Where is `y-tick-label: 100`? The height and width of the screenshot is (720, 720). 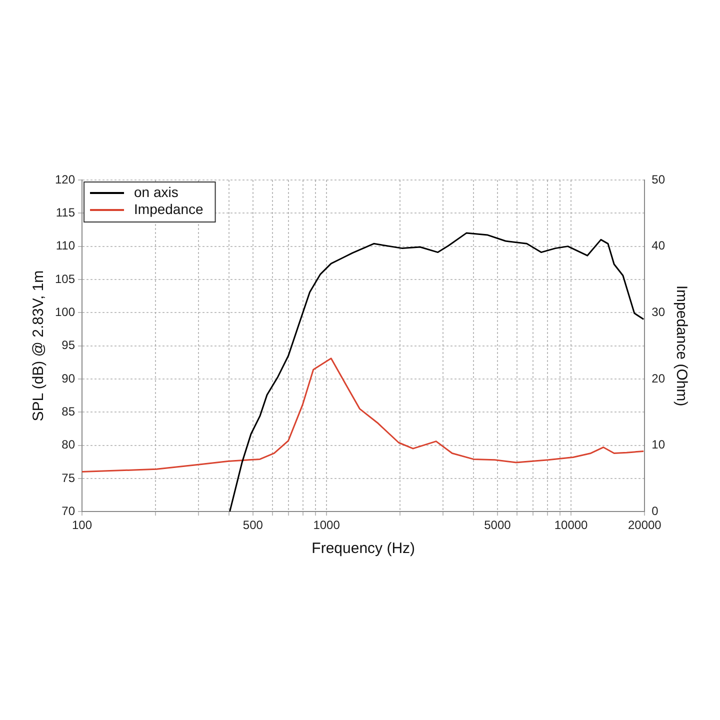 y-tick-label: 100 is located at coordinates (65, 311).